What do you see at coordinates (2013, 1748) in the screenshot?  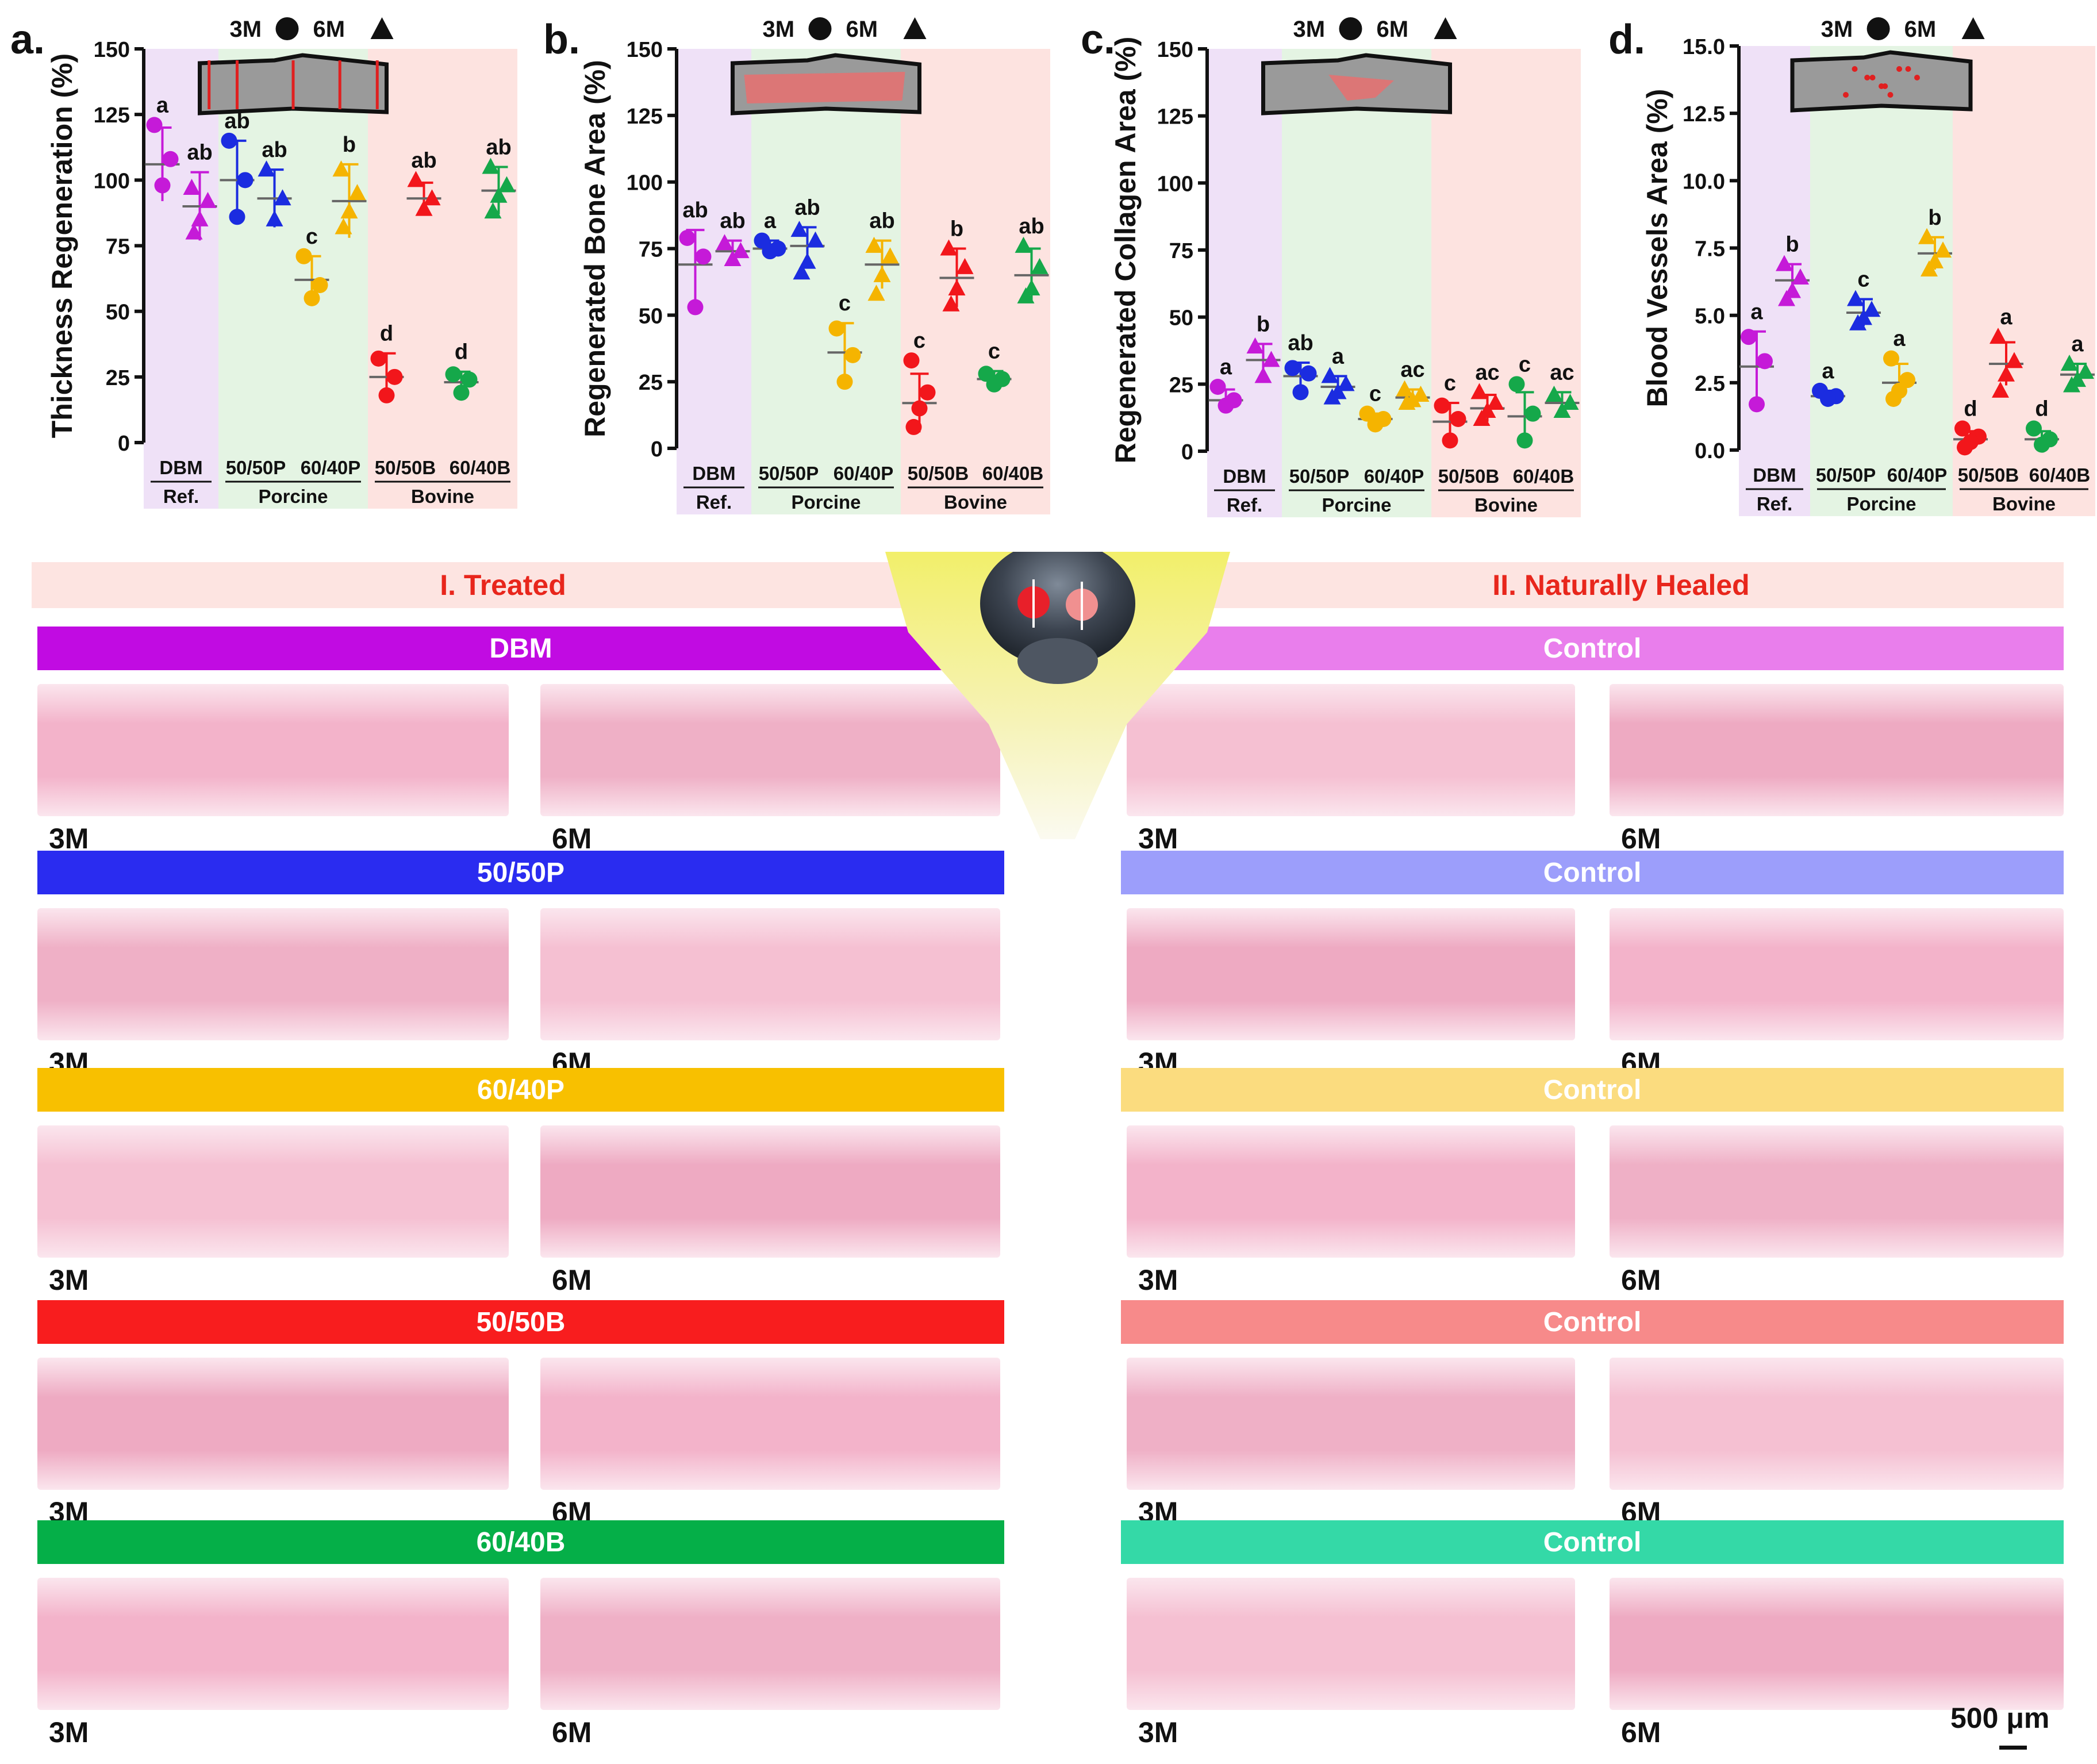 I see `scale-bar-line` at bounding box center [2013, 1748].